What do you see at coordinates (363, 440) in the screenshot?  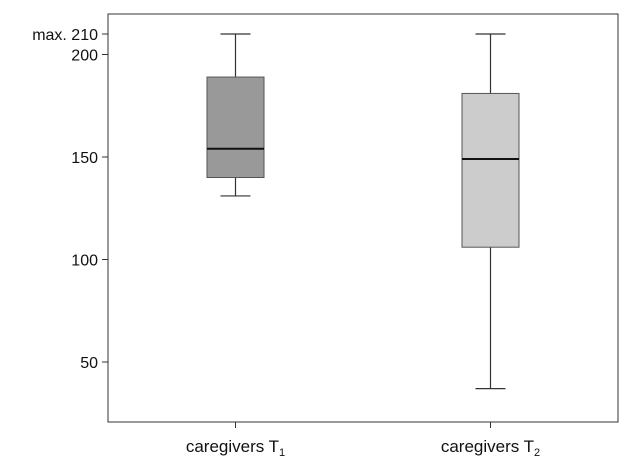 I see `x-axis: caregivers T1 caregivers T2` at bounding box center [363, 440].